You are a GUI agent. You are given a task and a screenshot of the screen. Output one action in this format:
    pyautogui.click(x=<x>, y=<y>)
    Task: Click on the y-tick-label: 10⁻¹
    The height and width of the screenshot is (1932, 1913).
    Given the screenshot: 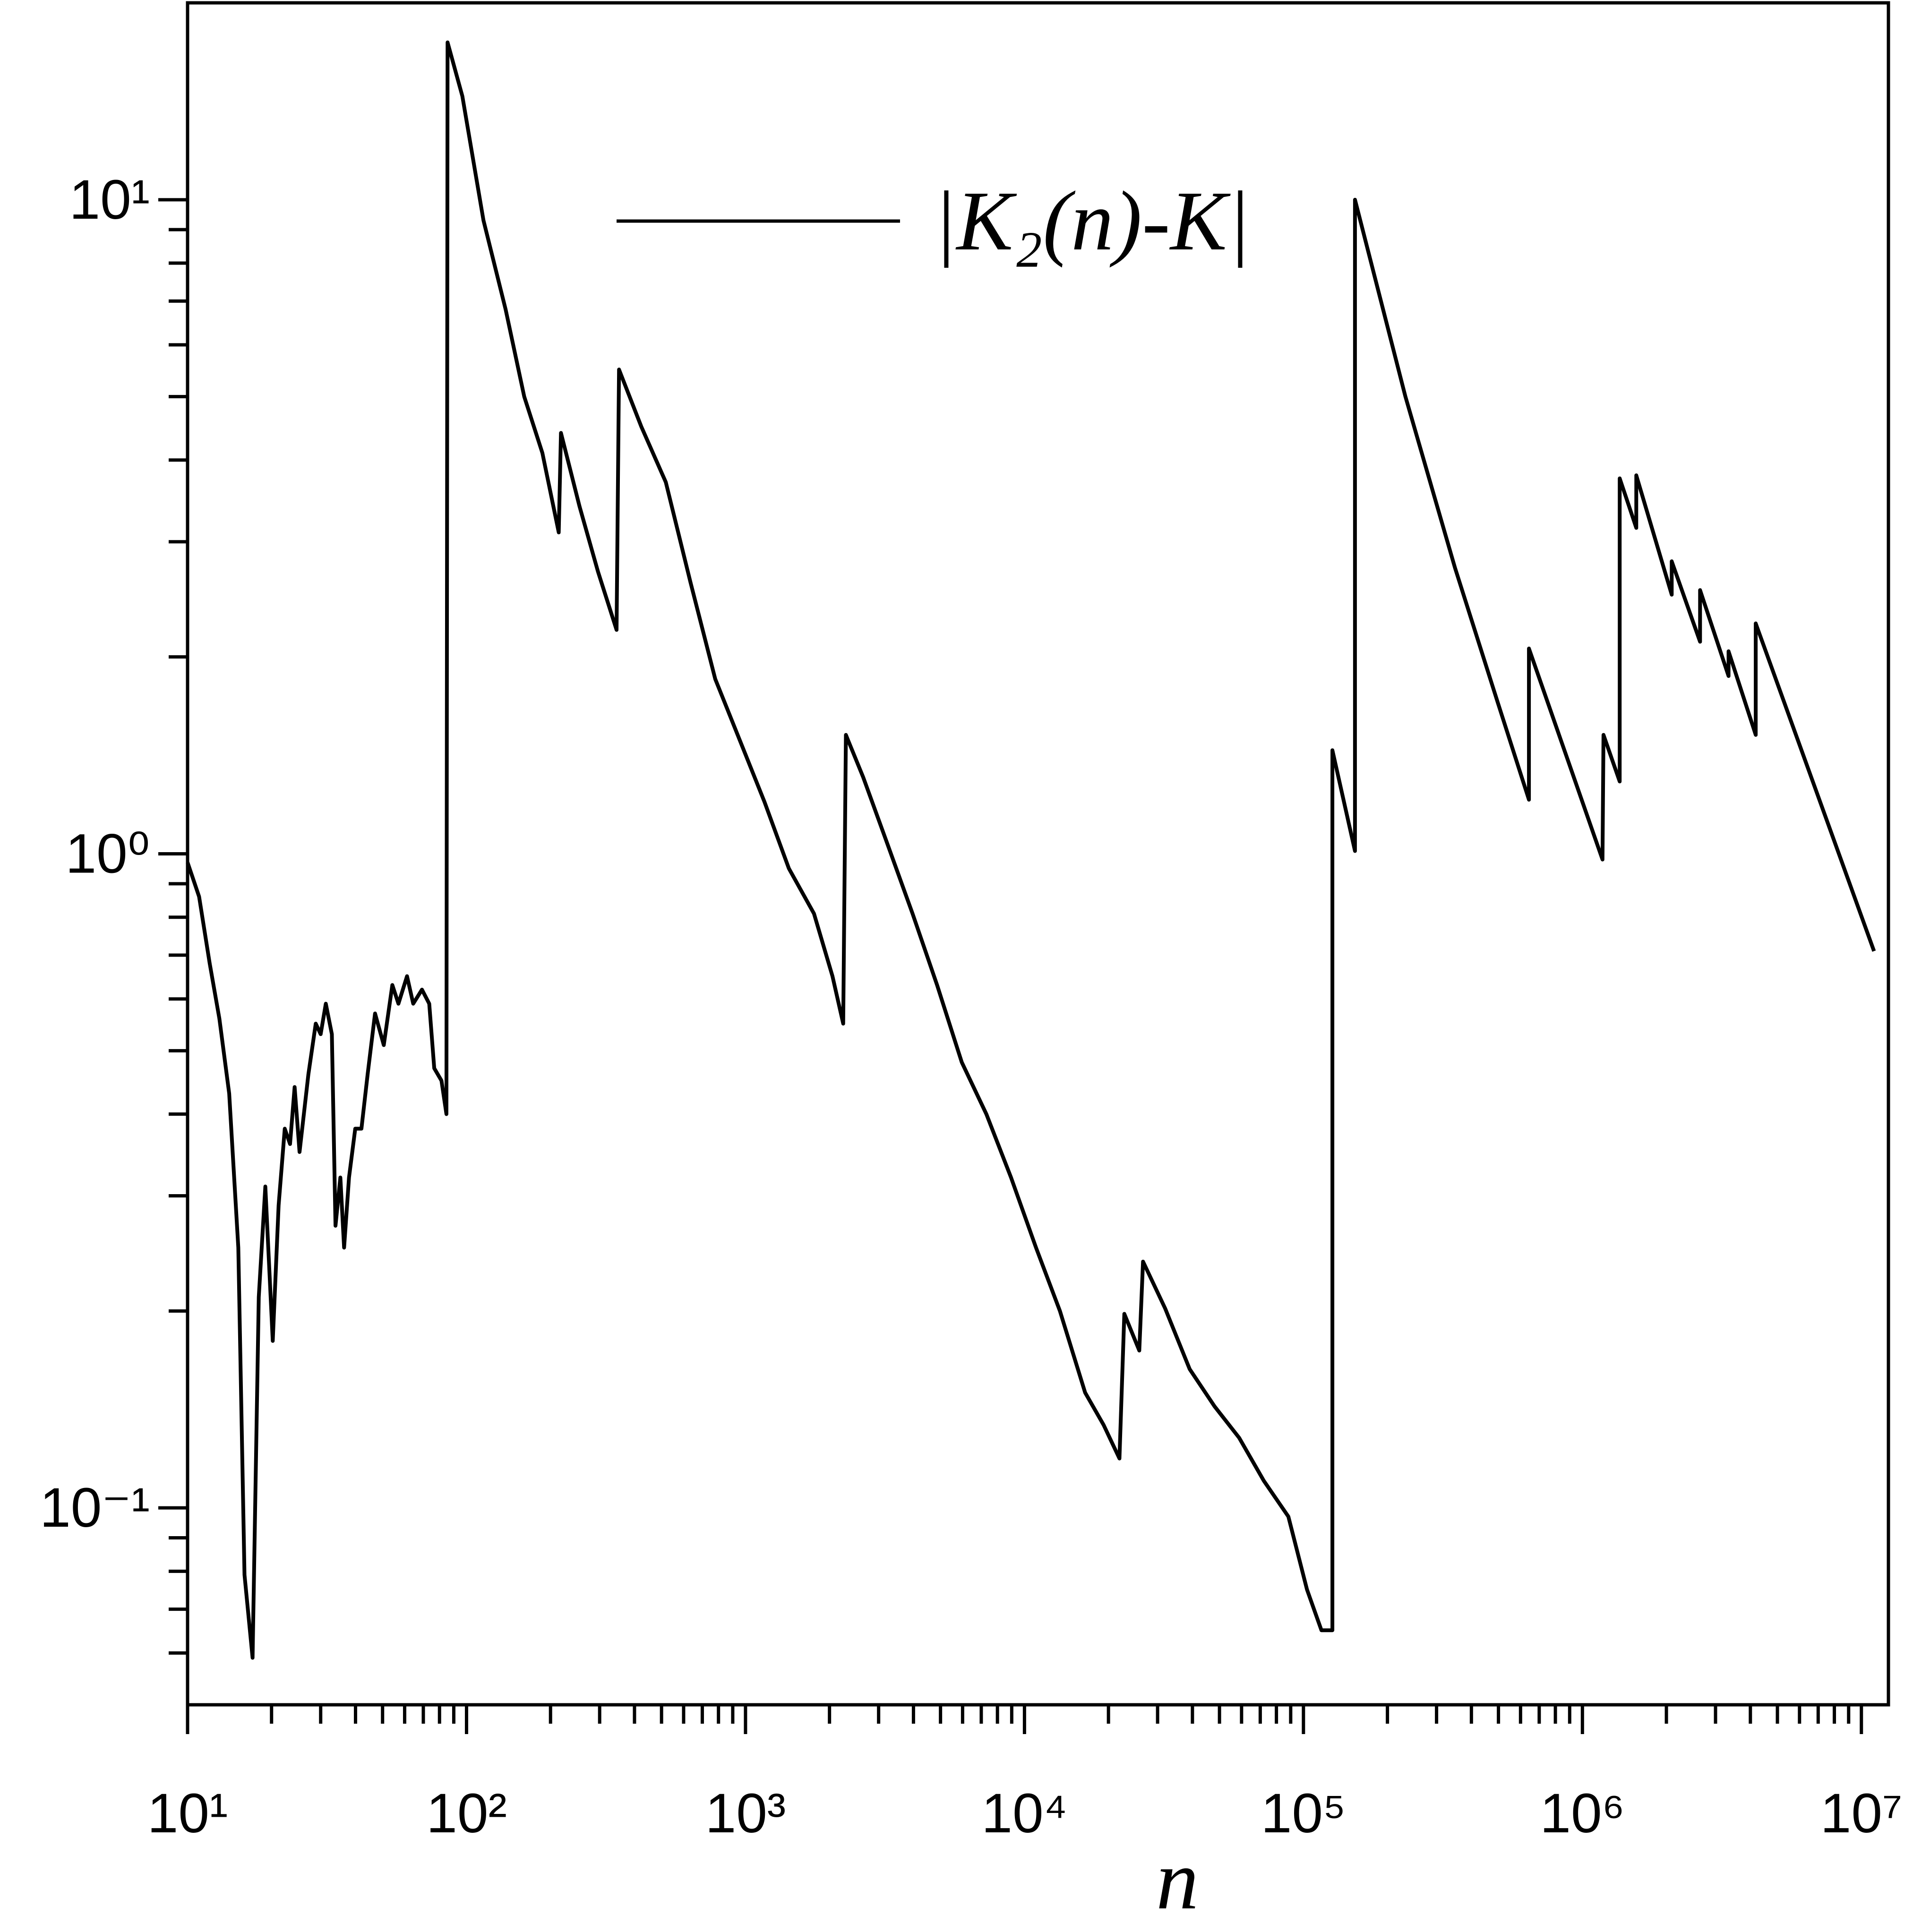 What is the action you would take?
    pyautogui.click(x=95, y=1508)
    